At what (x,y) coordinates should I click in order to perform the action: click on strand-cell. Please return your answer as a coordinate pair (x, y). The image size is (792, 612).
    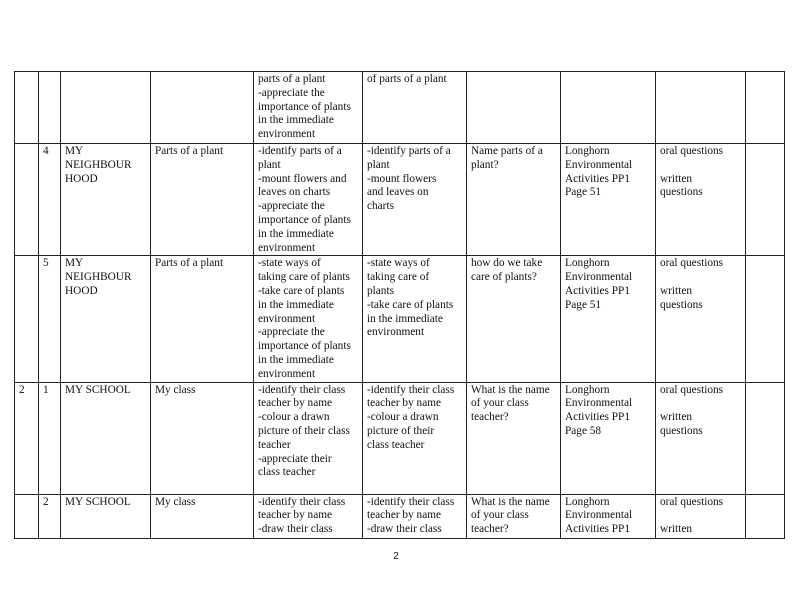
    Looking at the image, I should click on (105, 107).